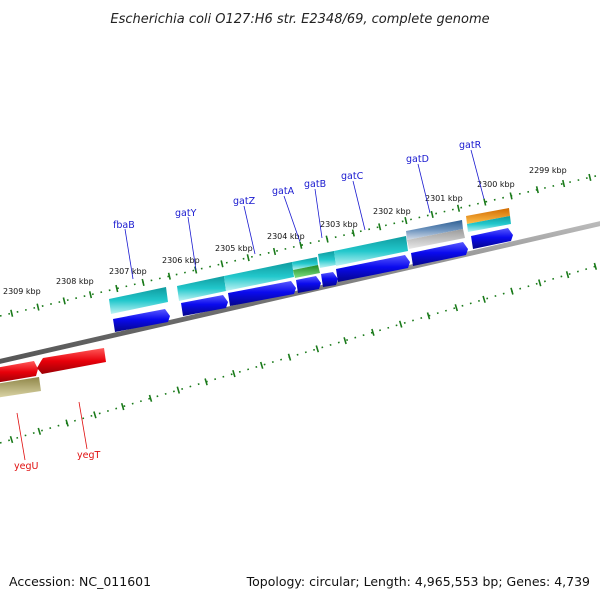 The height and width of the screenshot is (600, 600). I want to click on connector-gatB, so click(318, 213).